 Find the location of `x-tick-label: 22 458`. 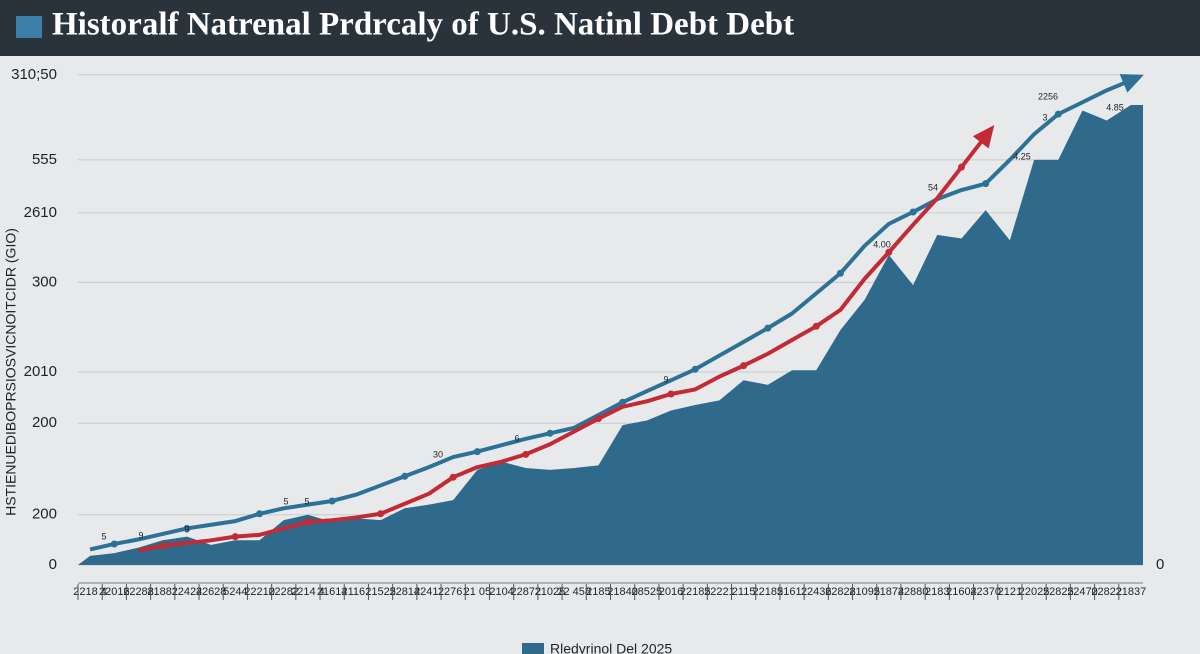

x-tick-label: 22 458 is located at coordinates (574, 592).